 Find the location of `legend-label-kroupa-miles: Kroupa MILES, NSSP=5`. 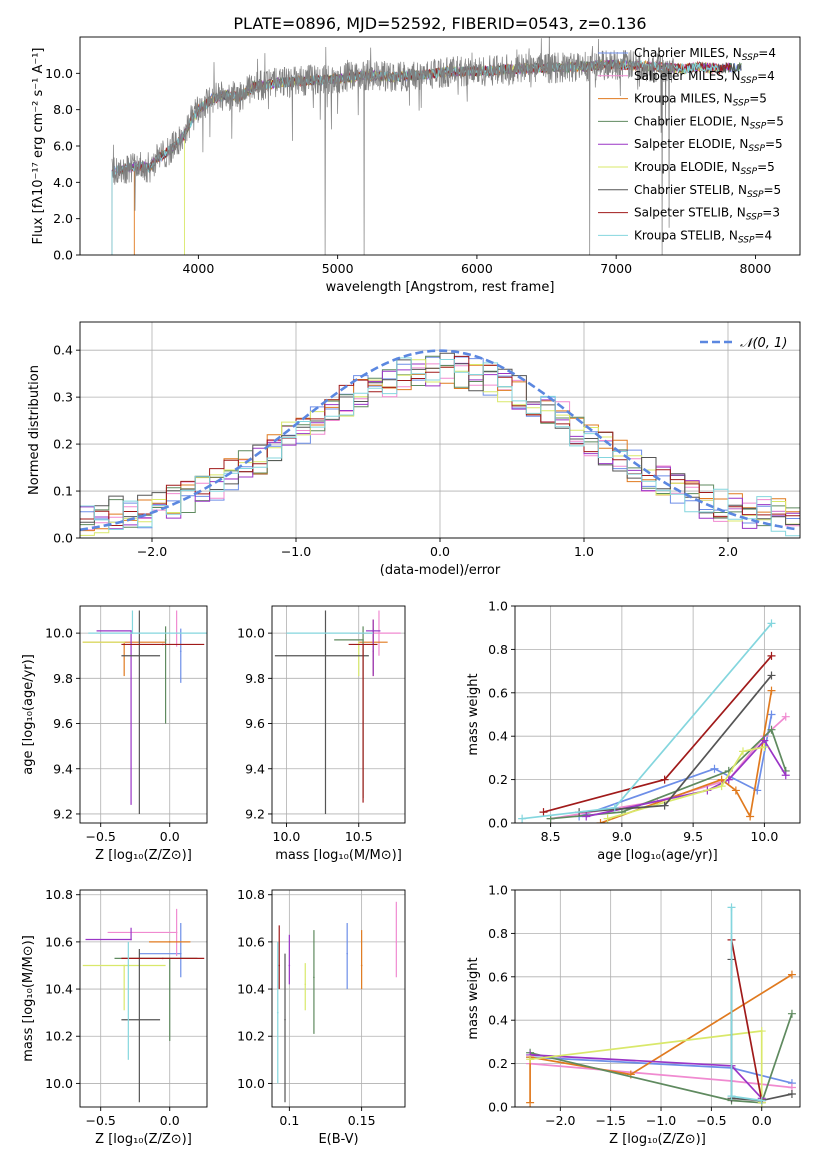

legend-label-kroupa-miles: Kroupa MILES, NSSP=5 is located at coordinates (700, 100).